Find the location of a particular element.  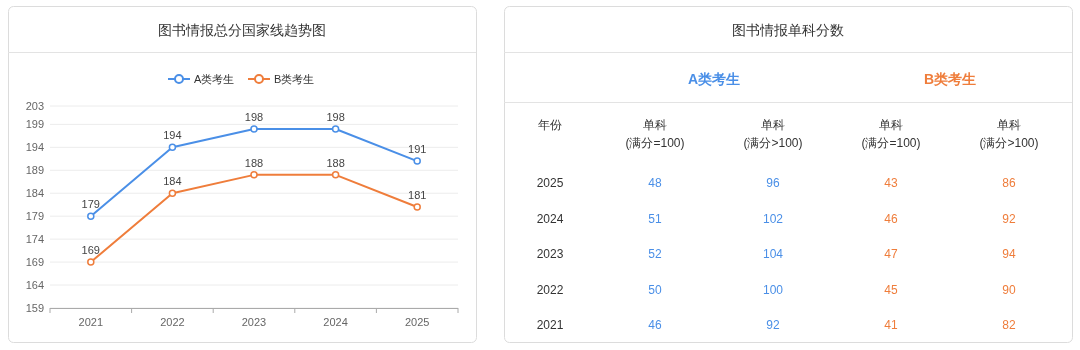

y-tick-label: 194 is located at coordinates (34, 147).